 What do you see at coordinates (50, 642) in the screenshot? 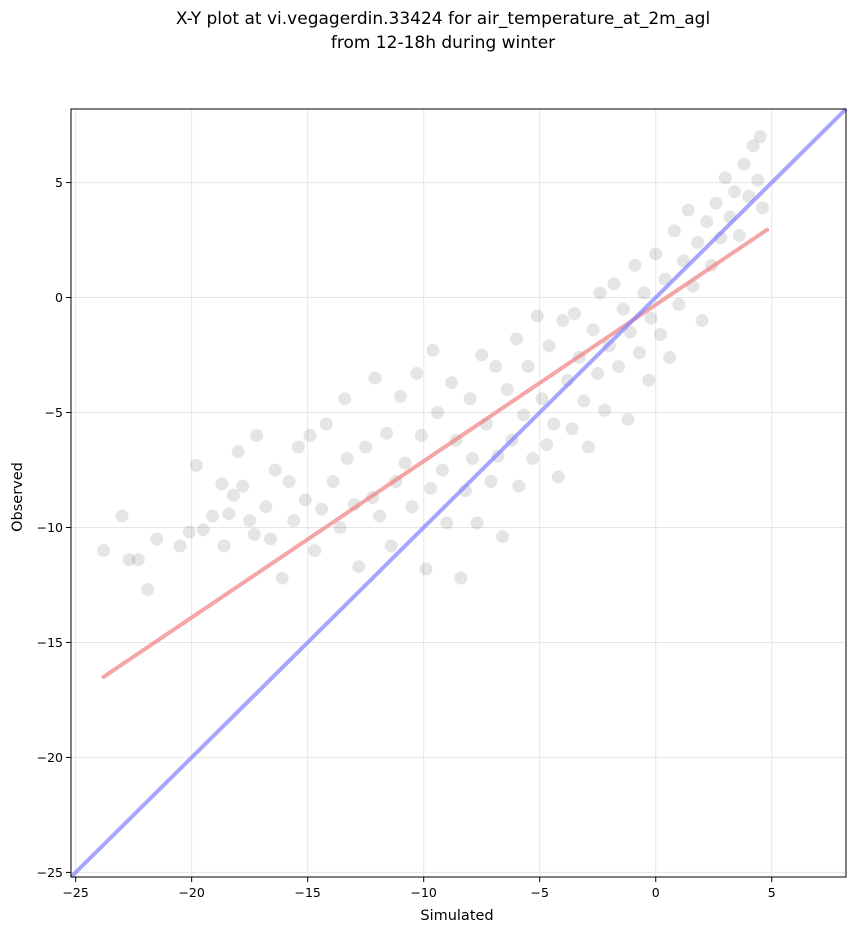
I see `y-tick-label: −15` at bounding box center [50, 642].